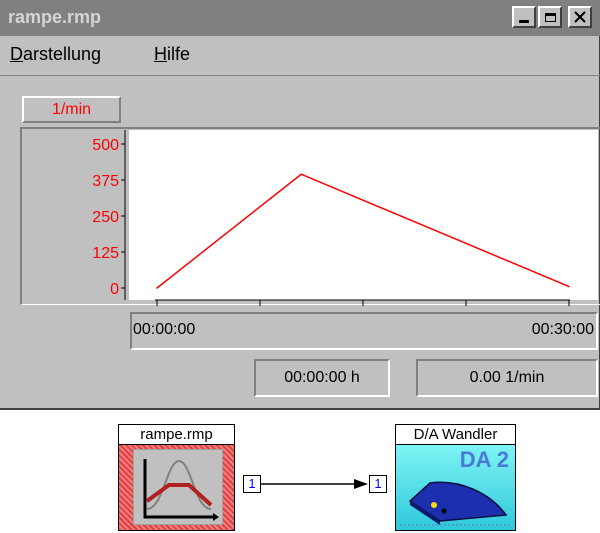 This screenshot has height=533, width=600. Describe the element at coordinates (364, 331) in the screenshot. I see `time-axis-bar: 00:00:00 00:30:00` at that location.